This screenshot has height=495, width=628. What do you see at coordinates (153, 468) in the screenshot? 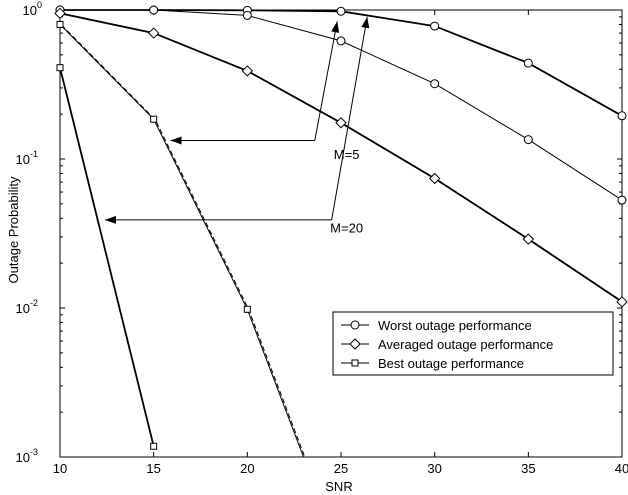
I see `x-tick-label: 15` at bounding box center [153, 468].